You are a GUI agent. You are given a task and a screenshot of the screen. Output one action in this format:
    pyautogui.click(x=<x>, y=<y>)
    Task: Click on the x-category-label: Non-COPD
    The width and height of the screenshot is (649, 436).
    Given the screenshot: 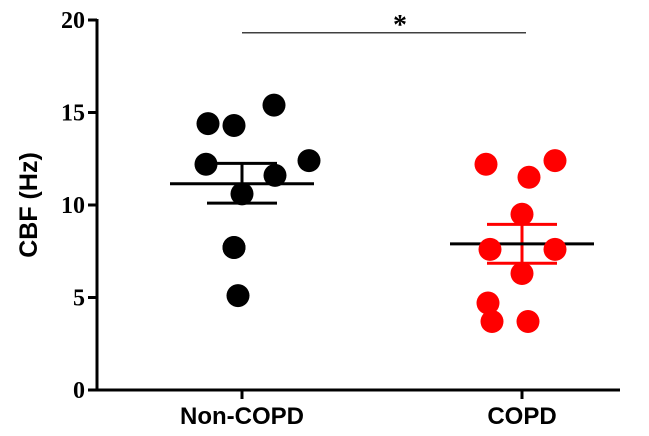 What is the action you would take?
    pyautogui.click(x=242, y=416)
    